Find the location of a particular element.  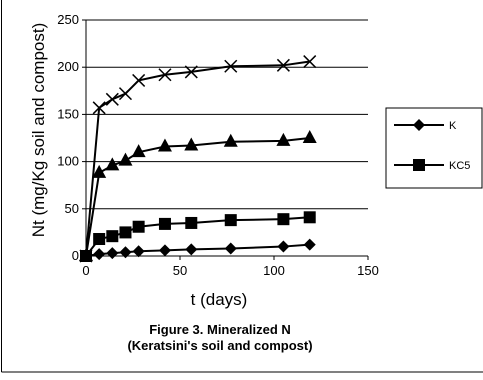

legend-label: KC5 is located at coordinates (459, 166).